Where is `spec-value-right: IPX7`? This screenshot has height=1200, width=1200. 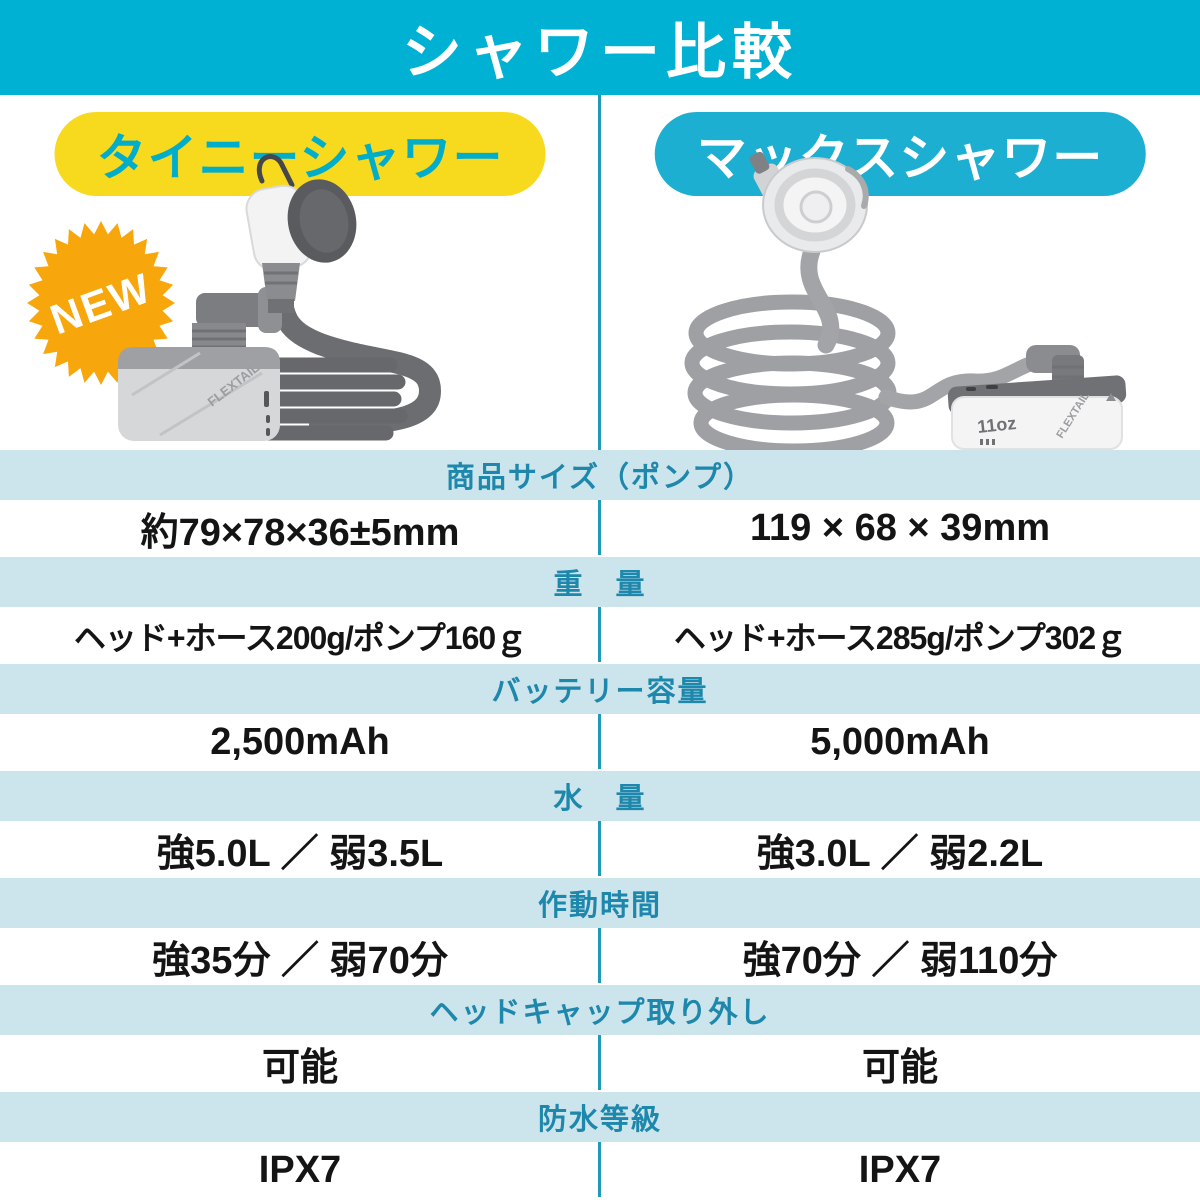 spec-value-right: IPX7 is located at coordinates (900, 1170).